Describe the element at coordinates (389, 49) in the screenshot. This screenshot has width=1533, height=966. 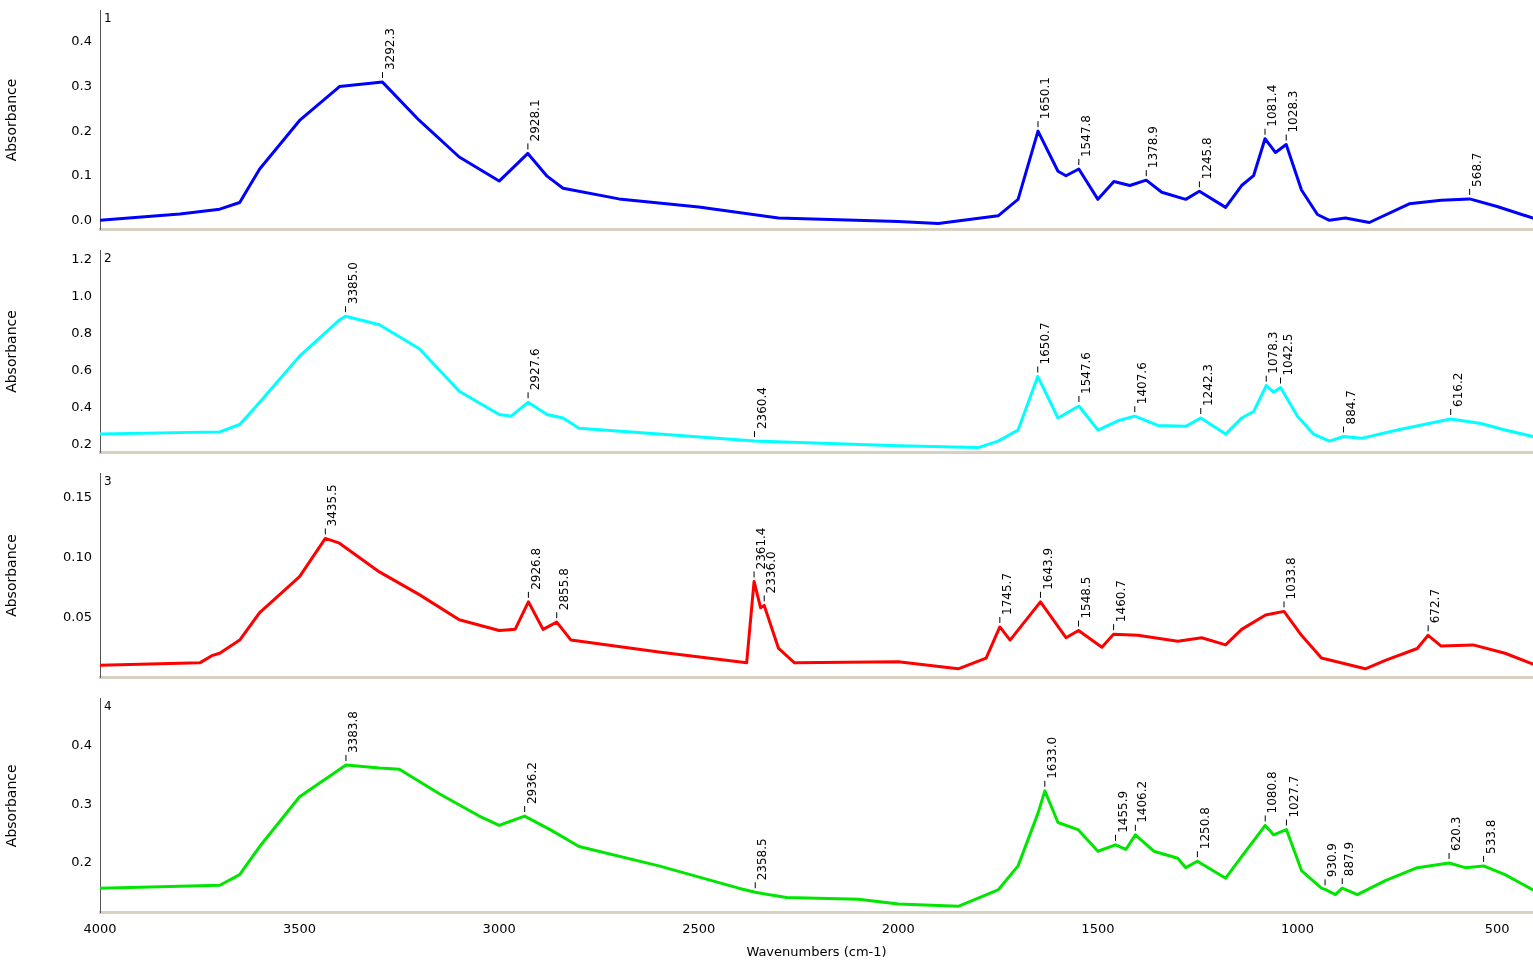
I see `annotation: 3292.3` at that location.